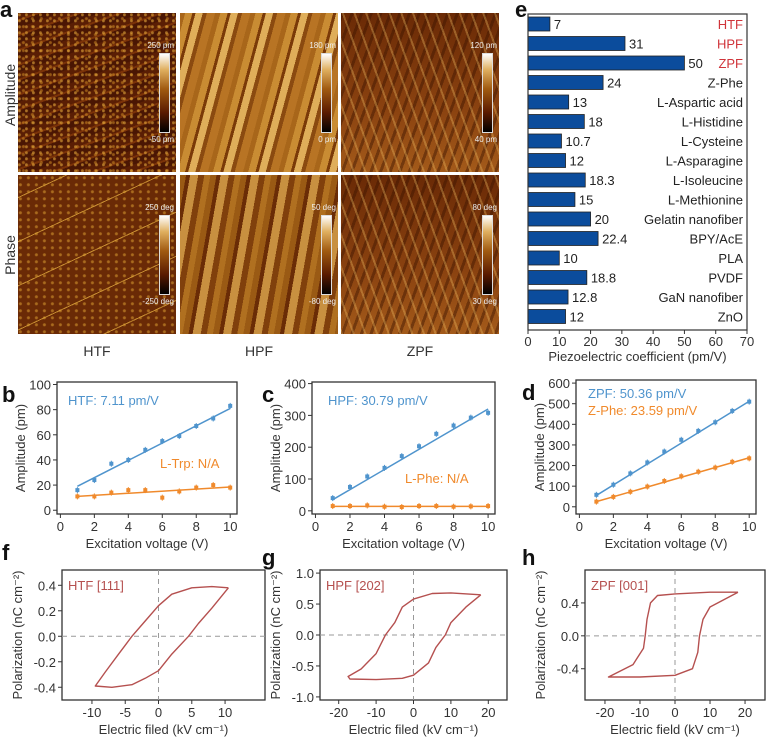 This screenshot has height=751, width=770. Describe the element at coordinates (17, 635) in the screenshot. I see `y-axis-label: Polarization (nC cm⁻²)` at that location.